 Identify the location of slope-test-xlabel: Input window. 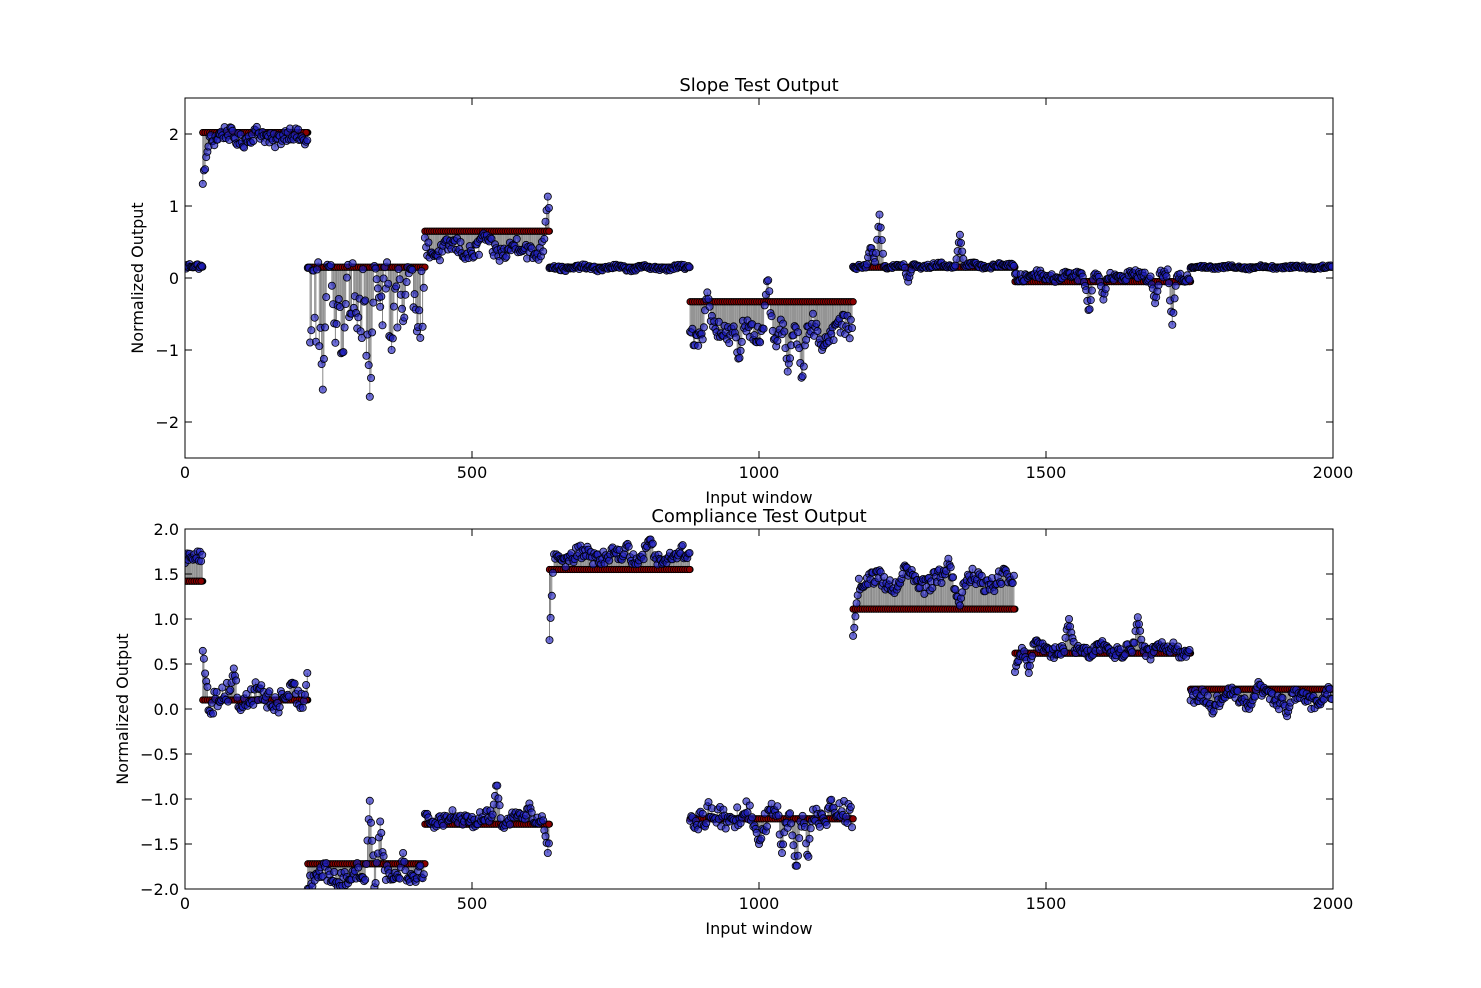
(758, 497).